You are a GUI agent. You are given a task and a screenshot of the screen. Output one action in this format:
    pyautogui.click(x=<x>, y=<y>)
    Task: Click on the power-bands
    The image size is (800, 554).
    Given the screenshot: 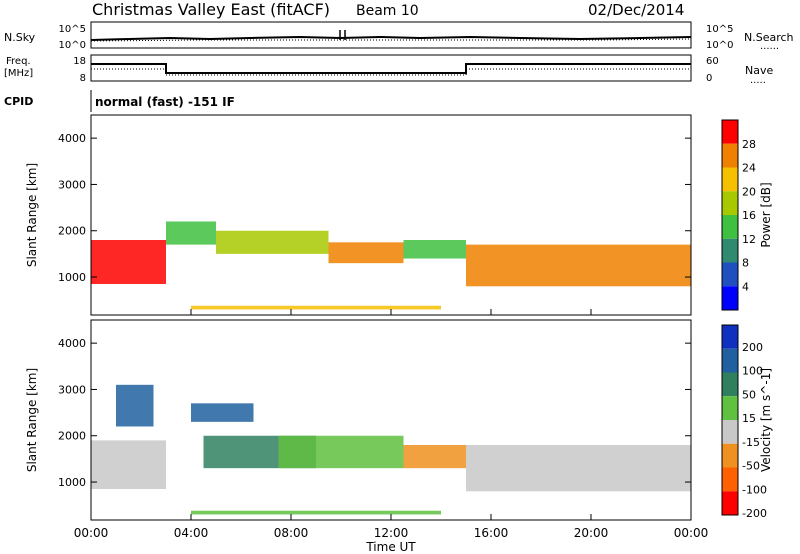 What is the action you would take?
    pyautogui.click(x=391, y=265)
    